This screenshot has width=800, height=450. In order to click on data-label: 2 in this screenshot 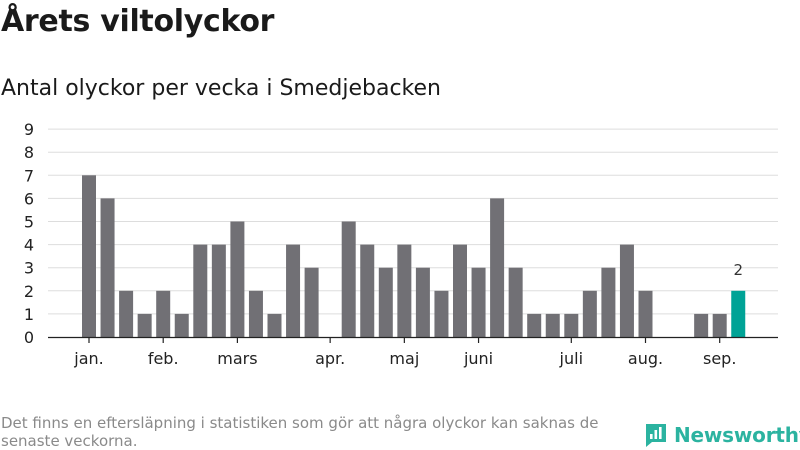, I will do `click(738, 270)`.